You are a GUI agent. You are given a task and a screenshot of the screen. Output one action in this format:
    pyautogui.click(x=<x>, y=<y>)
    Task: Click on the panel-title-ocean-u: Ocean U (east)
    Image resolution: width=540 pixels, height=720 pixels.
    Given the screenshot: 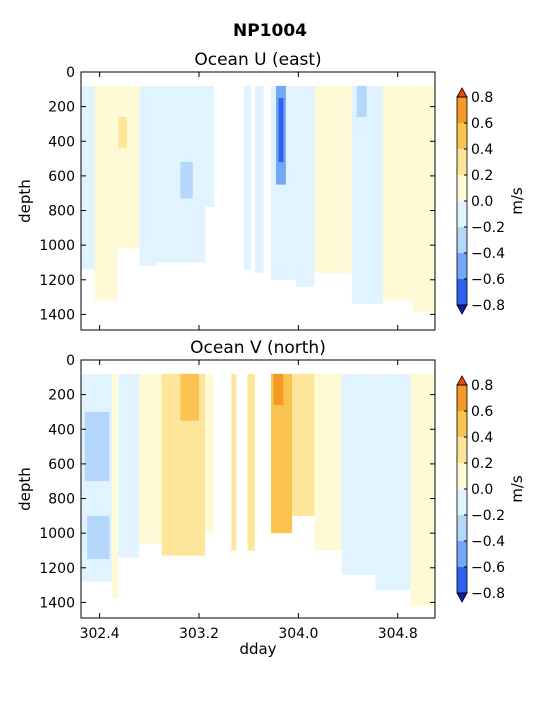 What is the action you would take?
    pyautogui.click(x=257, y=60)
    